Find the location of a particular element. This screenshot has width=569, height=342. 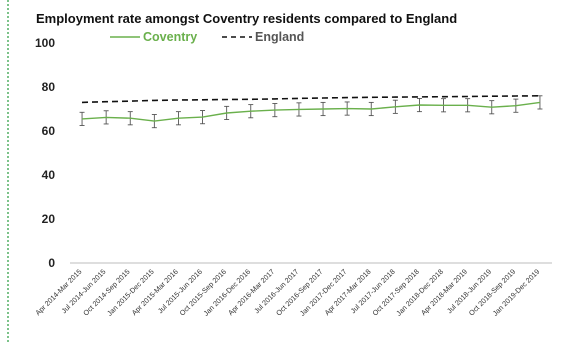

y-tick-label: 0 is located at coordinates (51, 263).